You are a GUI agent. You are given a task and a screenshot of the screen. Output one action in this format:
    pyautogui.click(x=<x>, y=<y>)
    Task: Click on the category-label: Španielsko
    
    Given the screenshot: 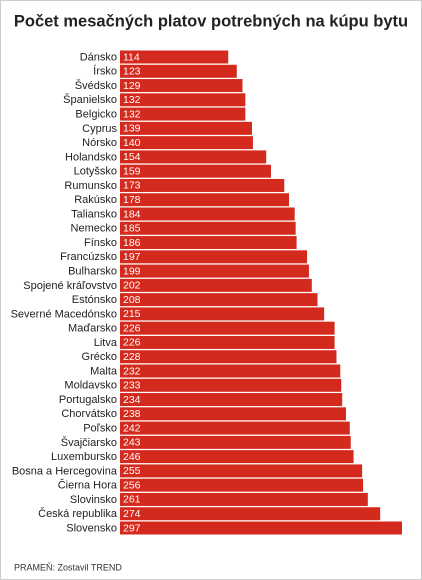 What is the action you would take?
    pyautogui.click(x=90, y=99)
    